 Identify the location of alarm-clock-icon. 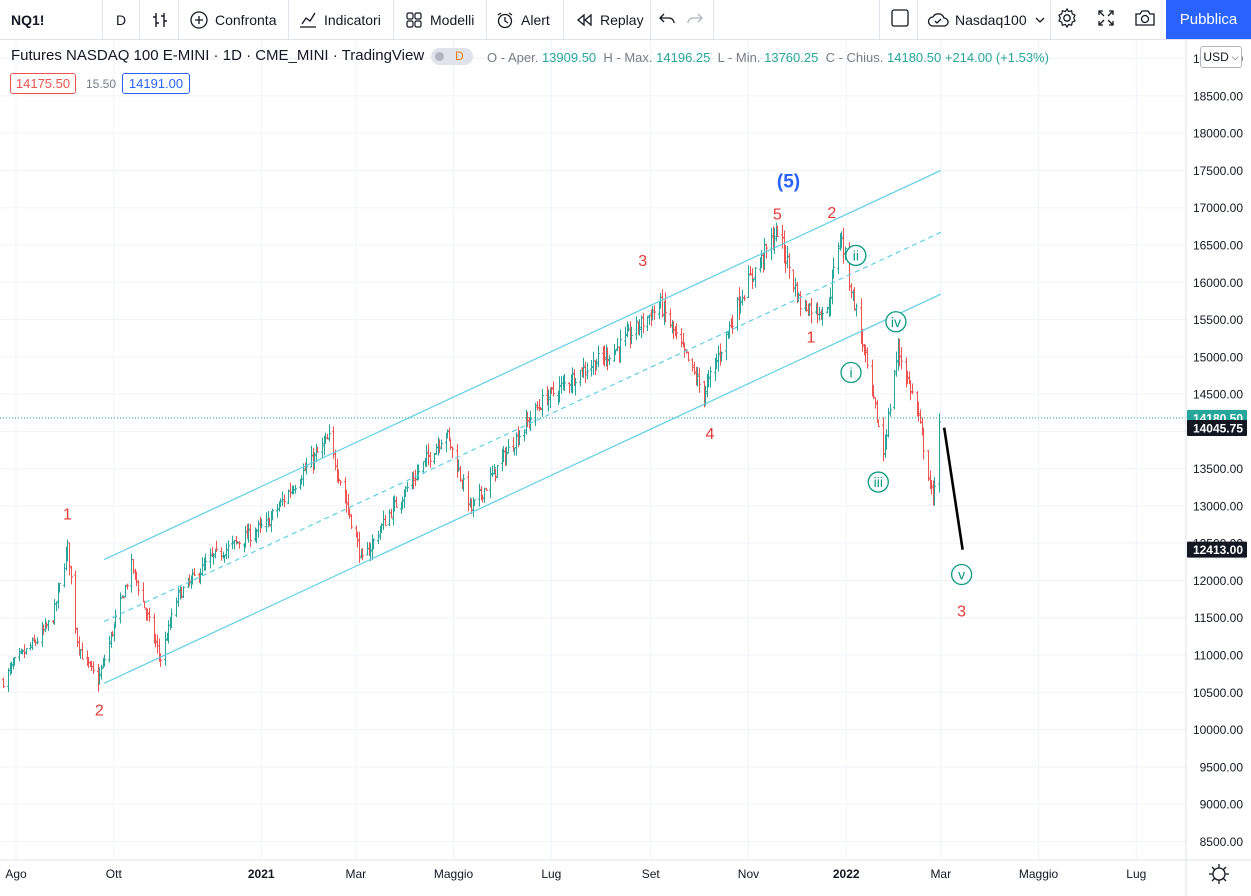
(505, 20).